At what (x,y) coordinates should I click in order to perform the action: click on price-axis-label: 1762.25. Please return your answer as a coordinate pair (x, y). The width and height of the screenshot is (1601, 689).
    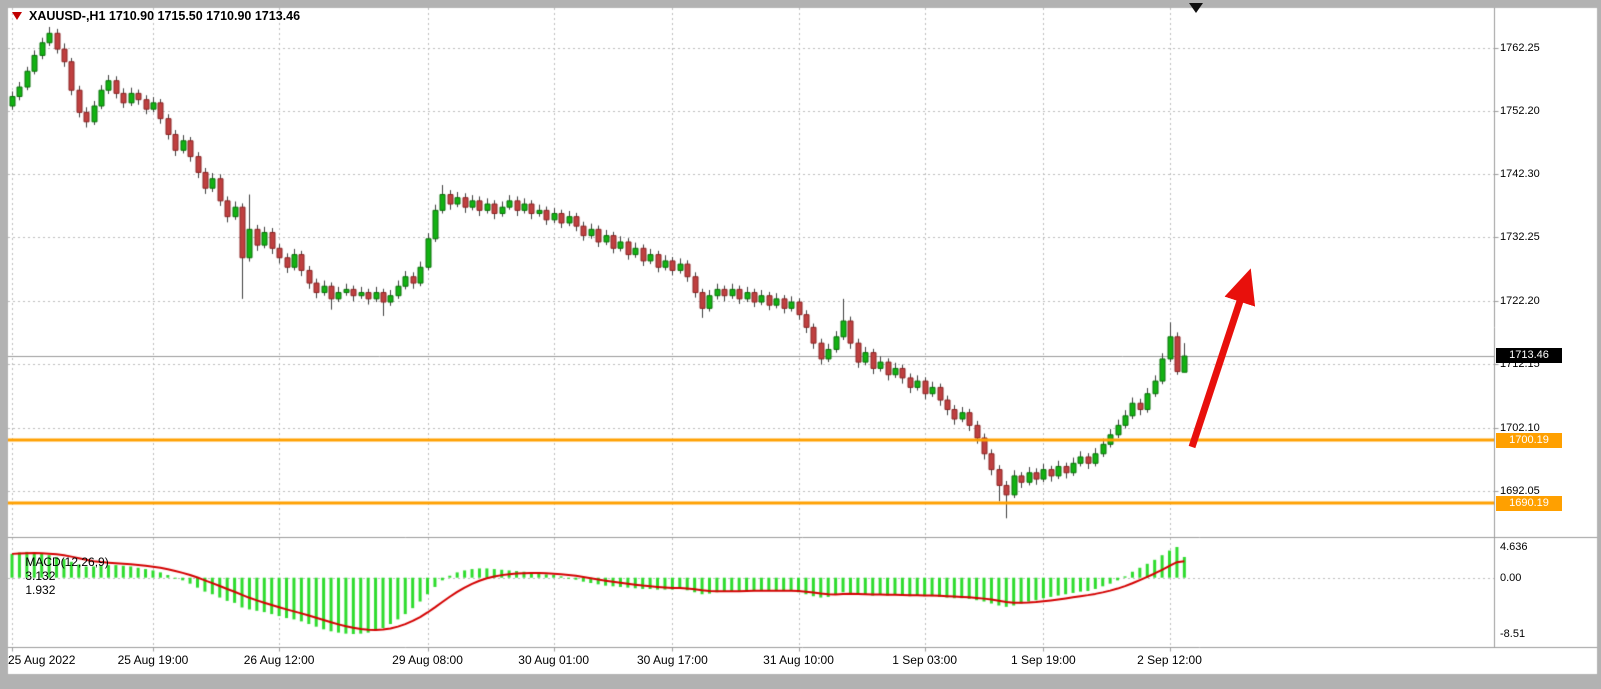
    Looking at the image, I should click on (1520, 47).